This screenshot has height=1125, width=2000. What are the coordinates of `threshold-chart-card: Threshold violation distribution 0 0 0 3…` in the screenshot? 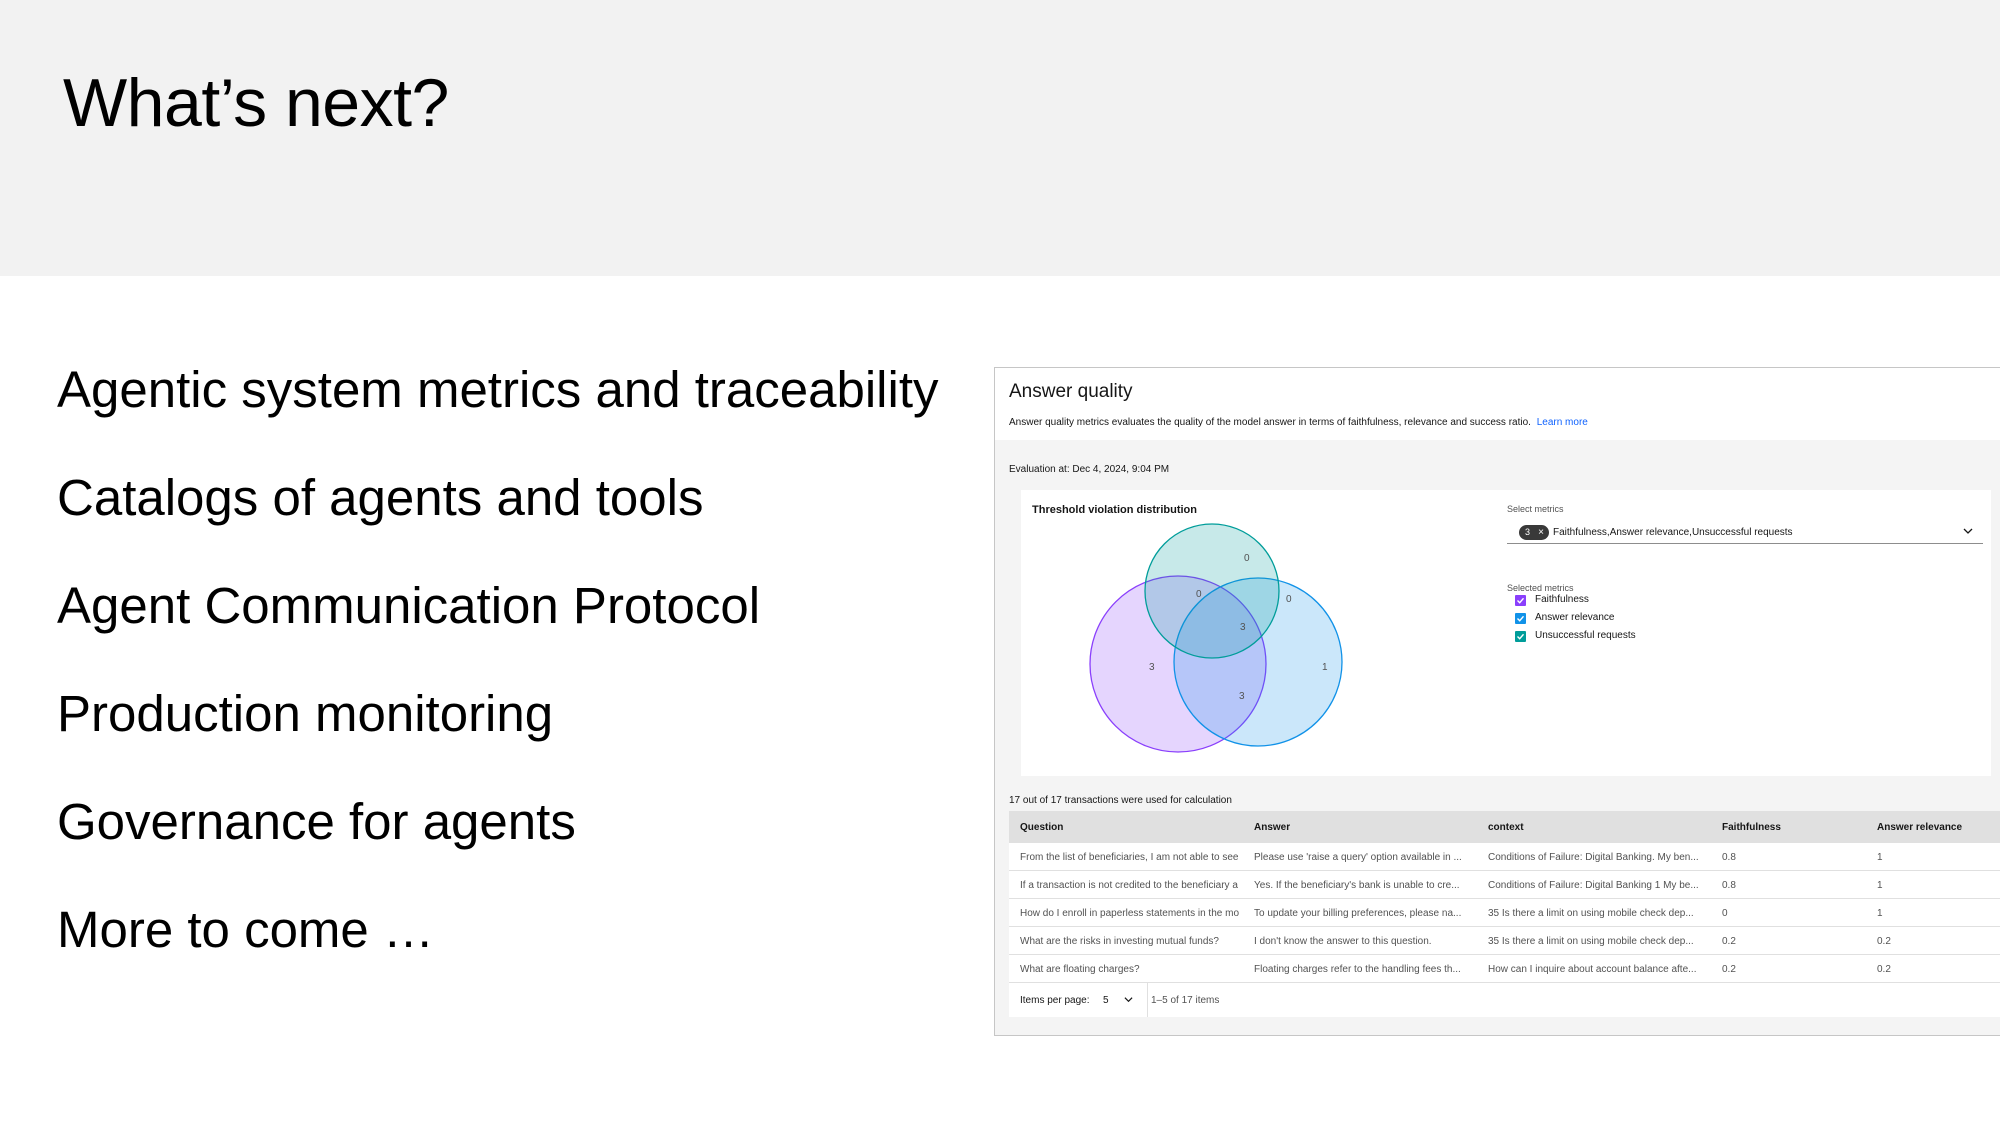 It's located at (1506, 633).